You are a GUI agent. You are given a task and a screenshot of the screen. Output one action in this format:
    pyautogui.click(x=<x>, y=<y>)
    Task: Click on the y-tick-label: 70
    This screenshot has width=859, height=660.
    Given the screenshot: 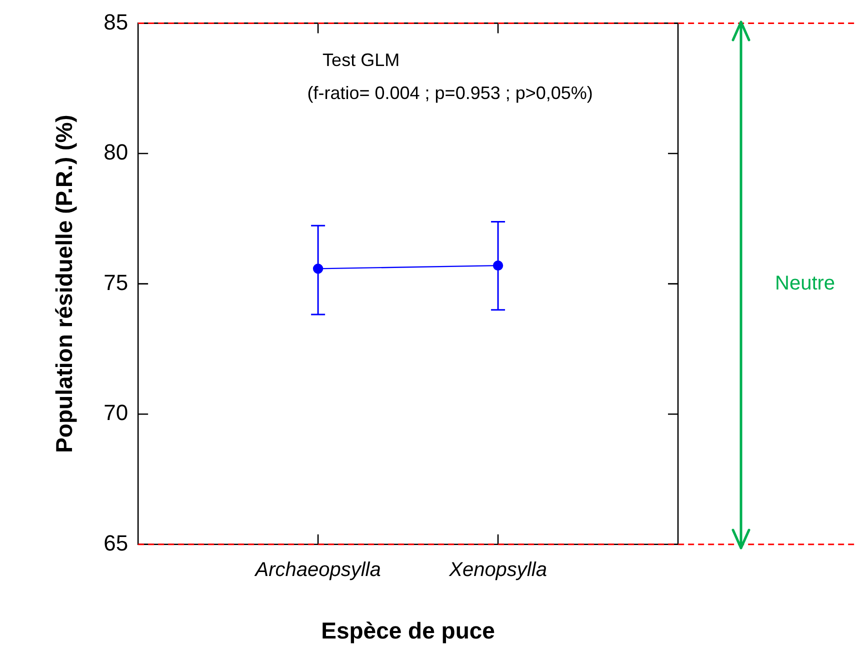 What is the action you would take?
    pyautogui.click(x=116, y=413)
    